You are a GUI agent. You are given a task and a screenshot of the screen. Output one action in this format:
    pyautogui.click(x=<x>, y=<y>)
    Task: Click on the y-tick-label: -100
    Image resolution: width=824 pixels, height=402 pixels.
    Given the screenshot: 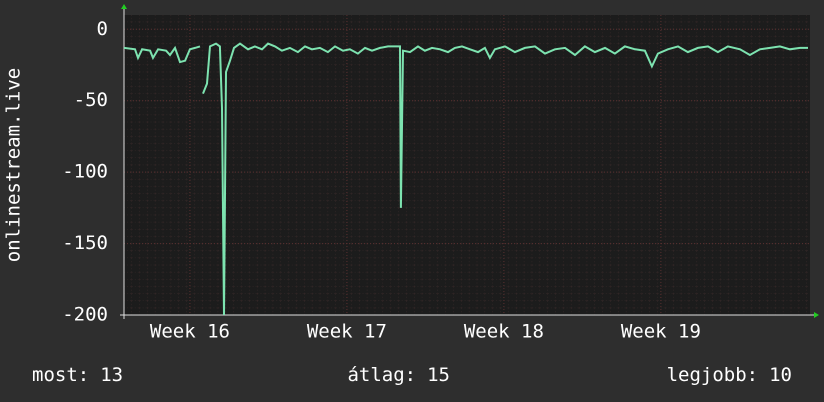 What is the action you would take?
    pyautogui.click(x=85, y=172)
    